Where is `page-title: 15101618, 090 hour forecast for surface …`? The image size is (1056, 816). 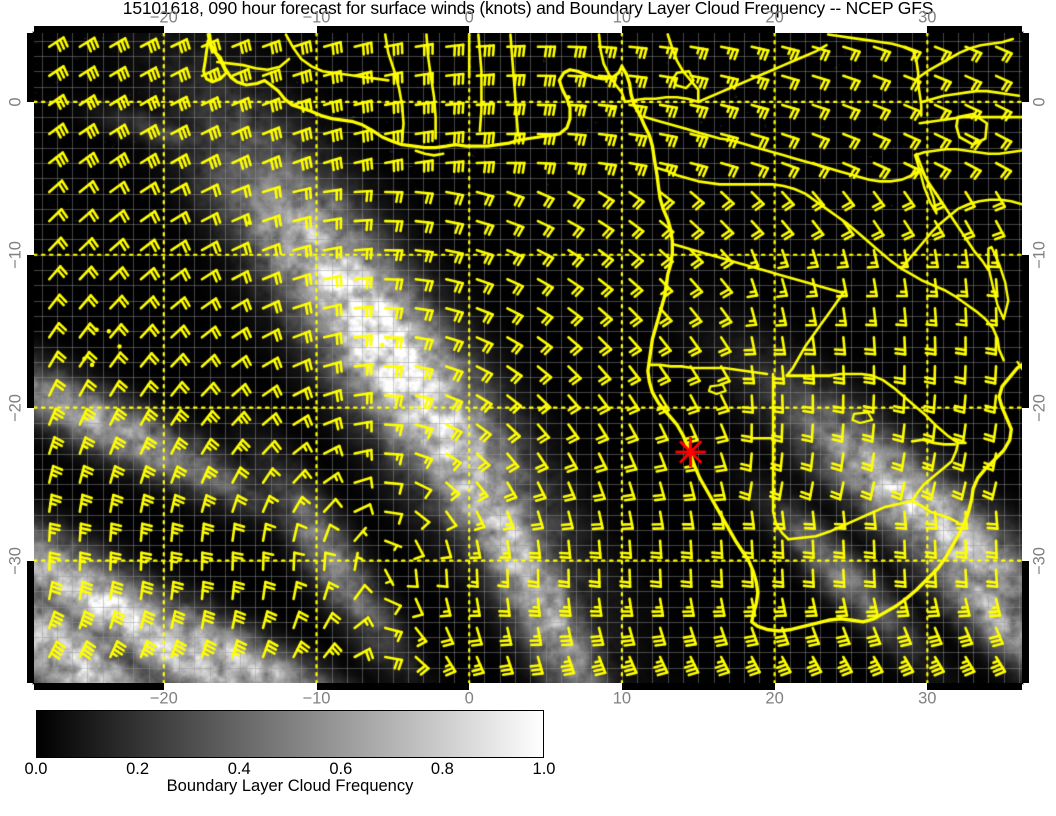
page-title: 15101618, 090 hour forecast for surface … is located at coordinates (528, 9).